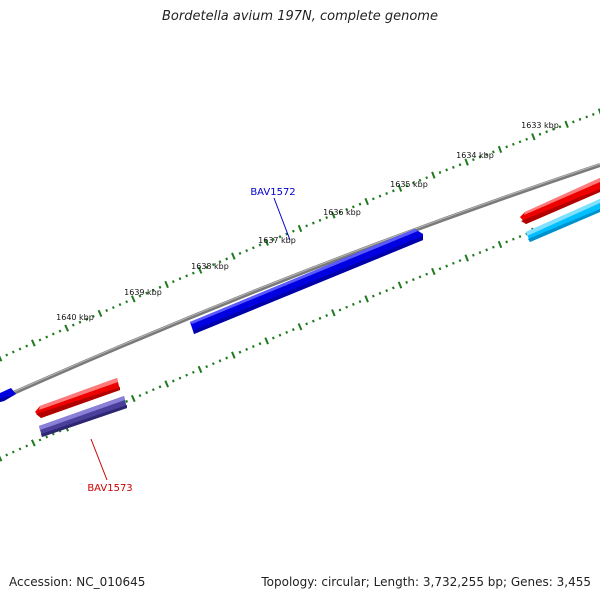  Describe the element at coordinates (77, 398) in the screenshot. I see `gene-BAV1573` at that location.